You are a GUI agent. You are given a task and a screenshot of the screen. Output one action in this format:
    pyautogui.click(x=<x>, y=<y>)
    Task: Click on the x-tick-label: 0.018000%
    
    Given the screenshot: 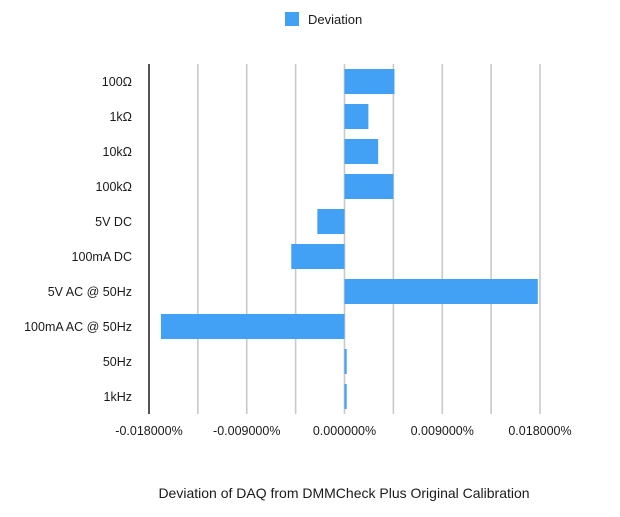 What is the action you would take?
    pyautogui.click(x=539, y=431)
    